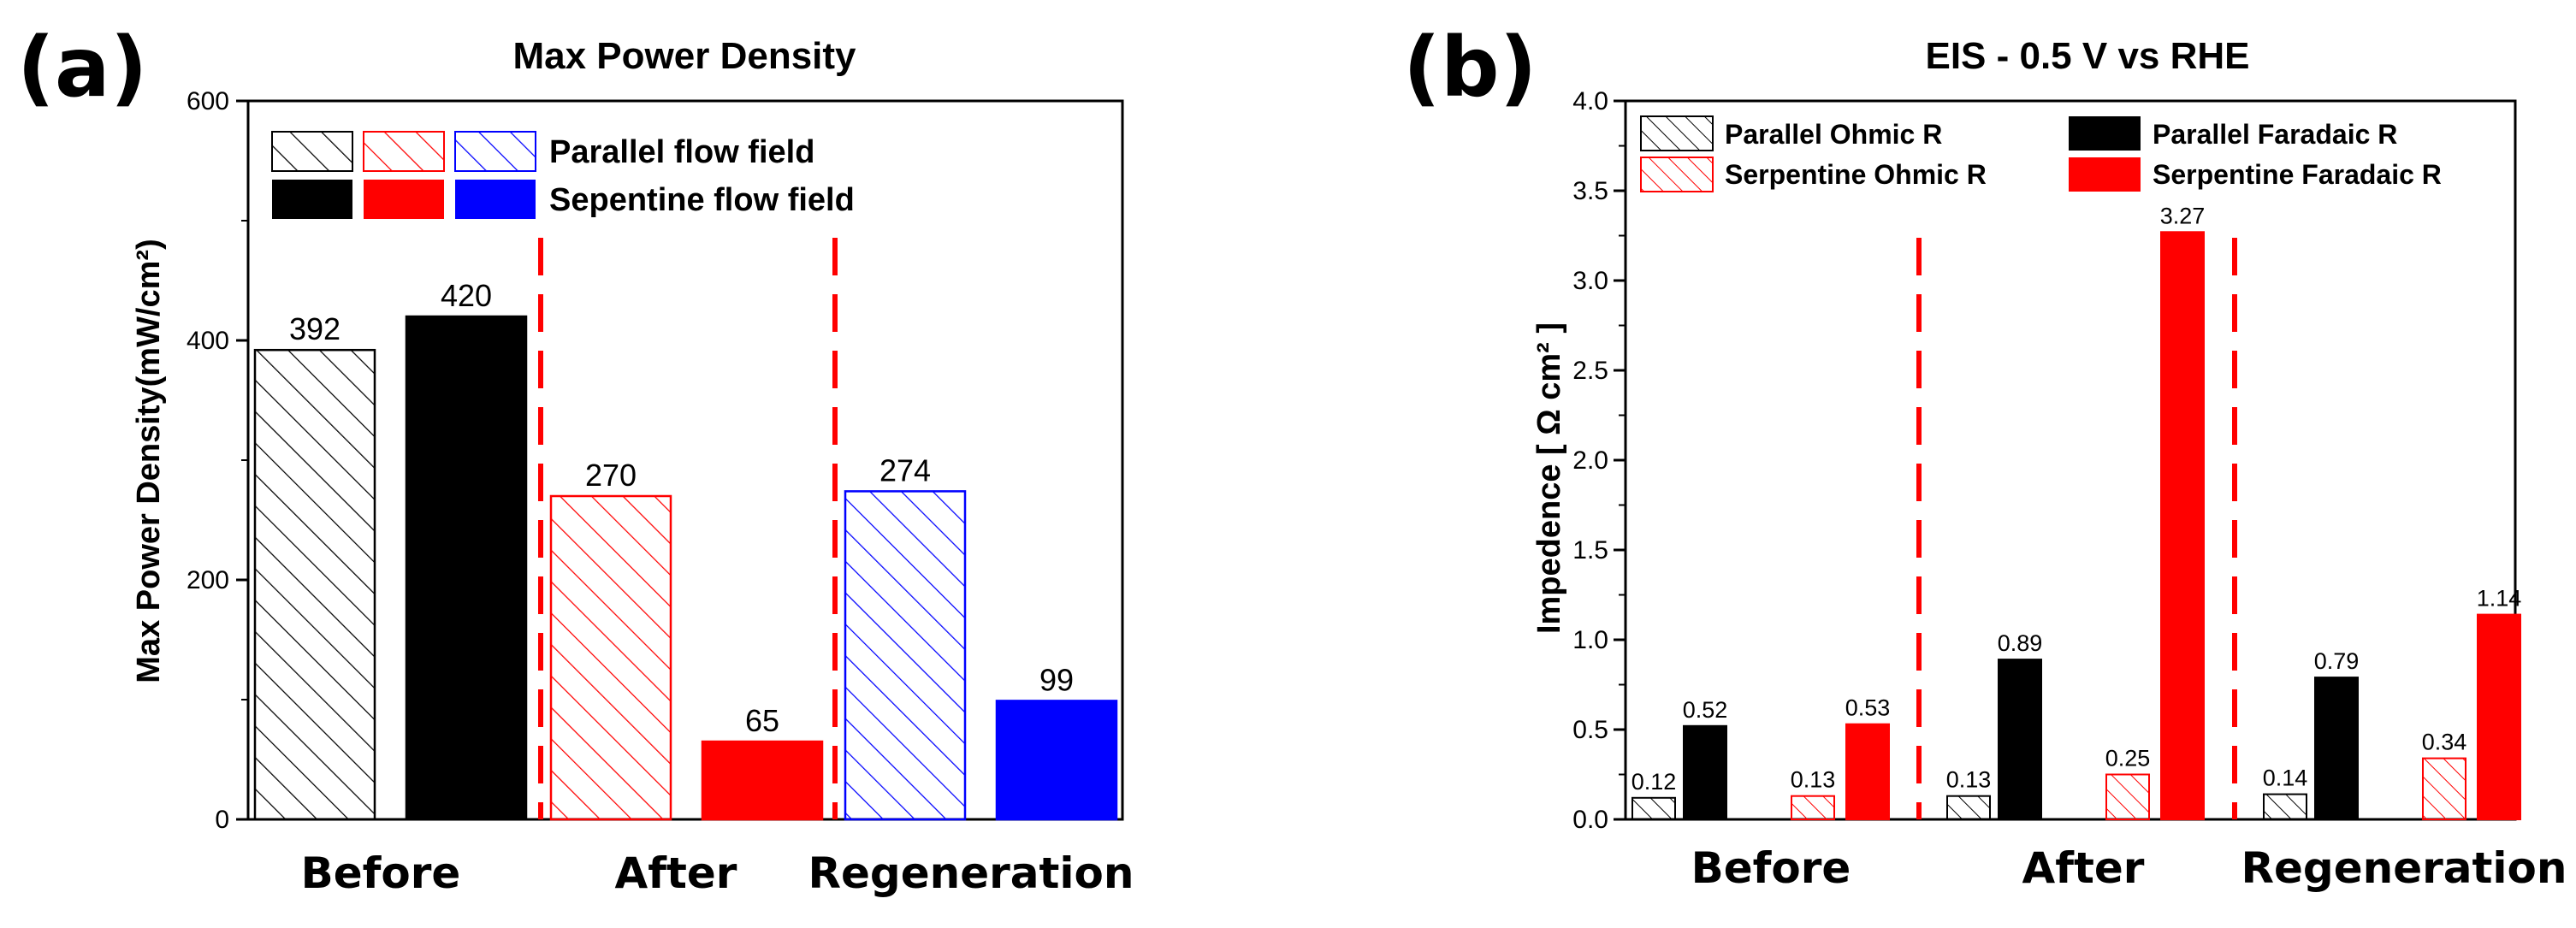  I want to click on bar-parallel-faradaic-r-before, so click(1705, 772).